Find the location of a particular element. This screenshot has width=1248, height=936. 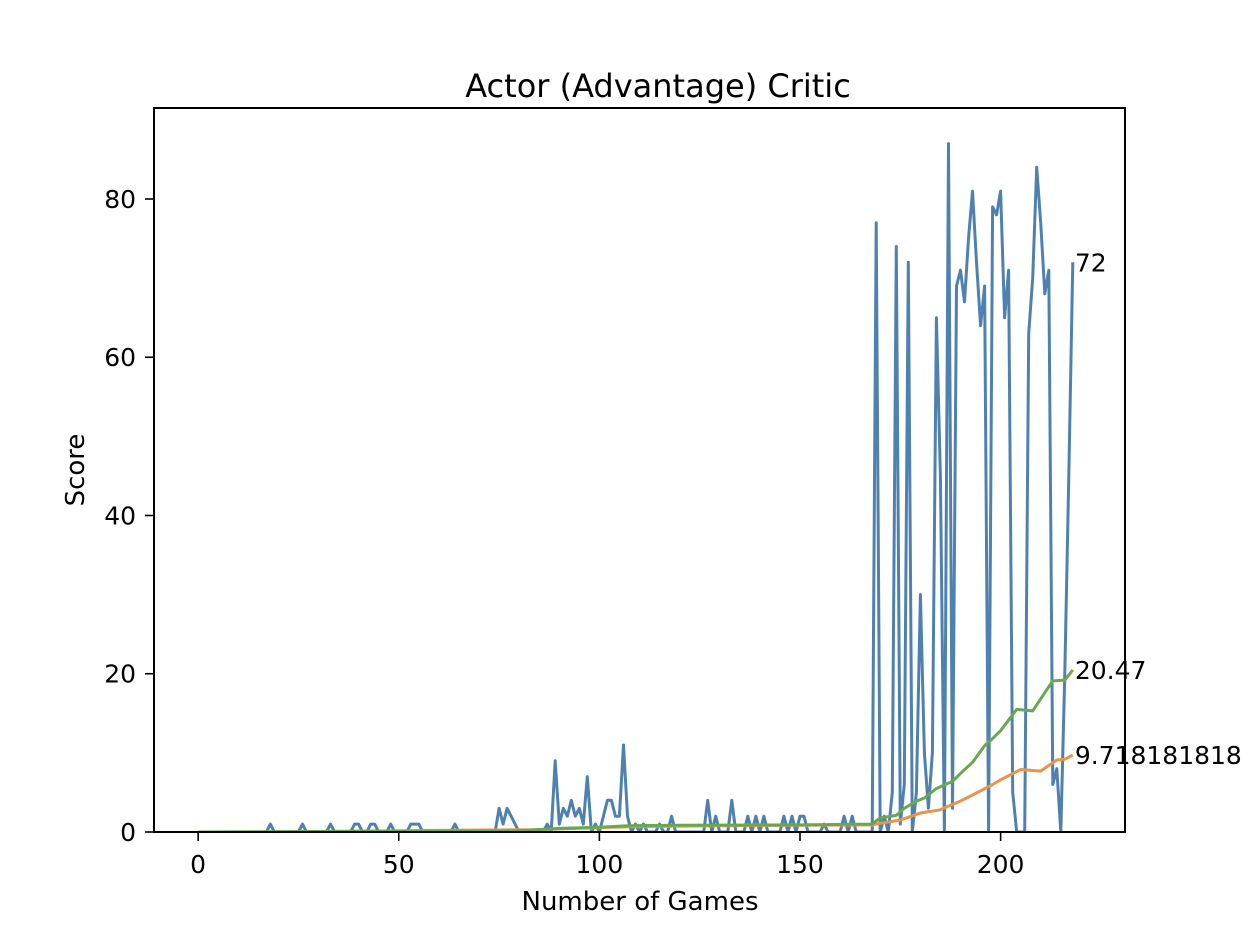

x-tick-label: 150 is located at coordinates (800, 864).